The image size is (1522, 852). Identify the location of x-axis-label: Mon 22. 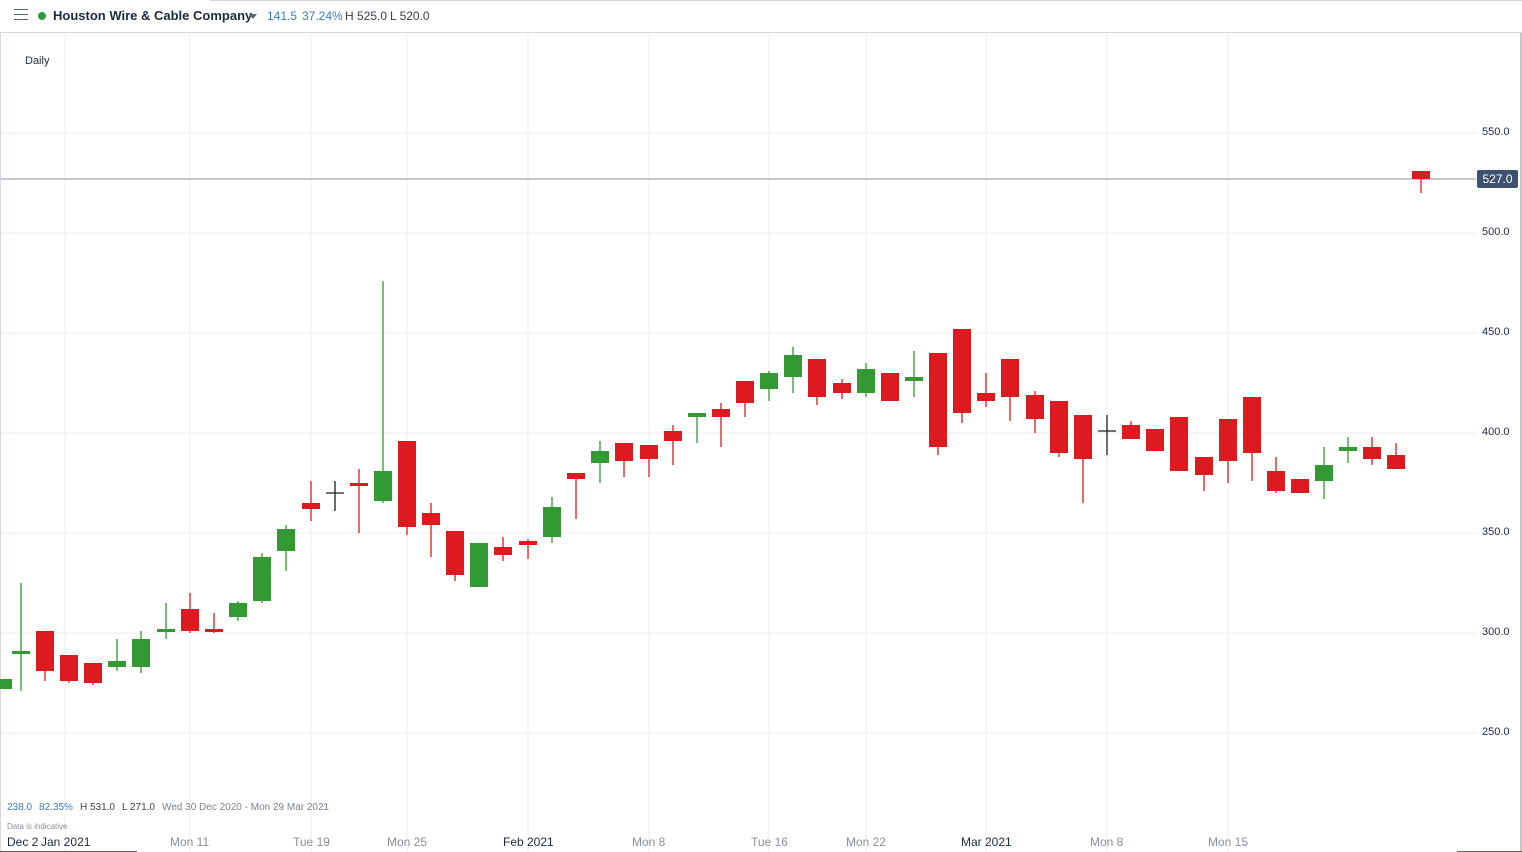
(866, 842).